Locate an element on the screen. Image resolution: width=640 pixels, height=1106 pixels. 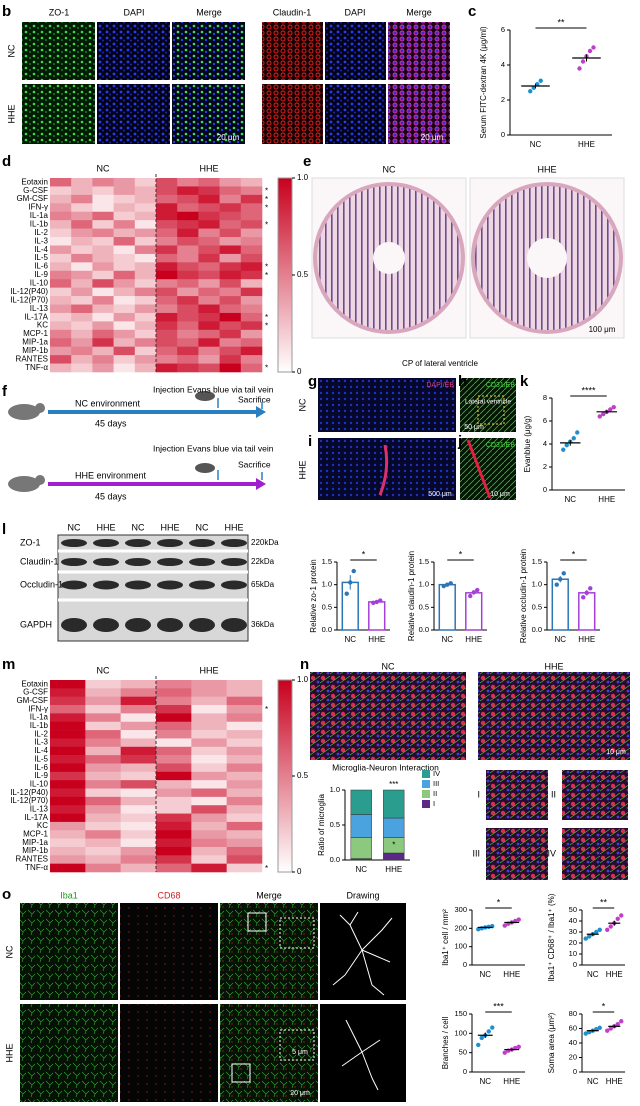
panel-letter: o is located at coordinates (6, 894).